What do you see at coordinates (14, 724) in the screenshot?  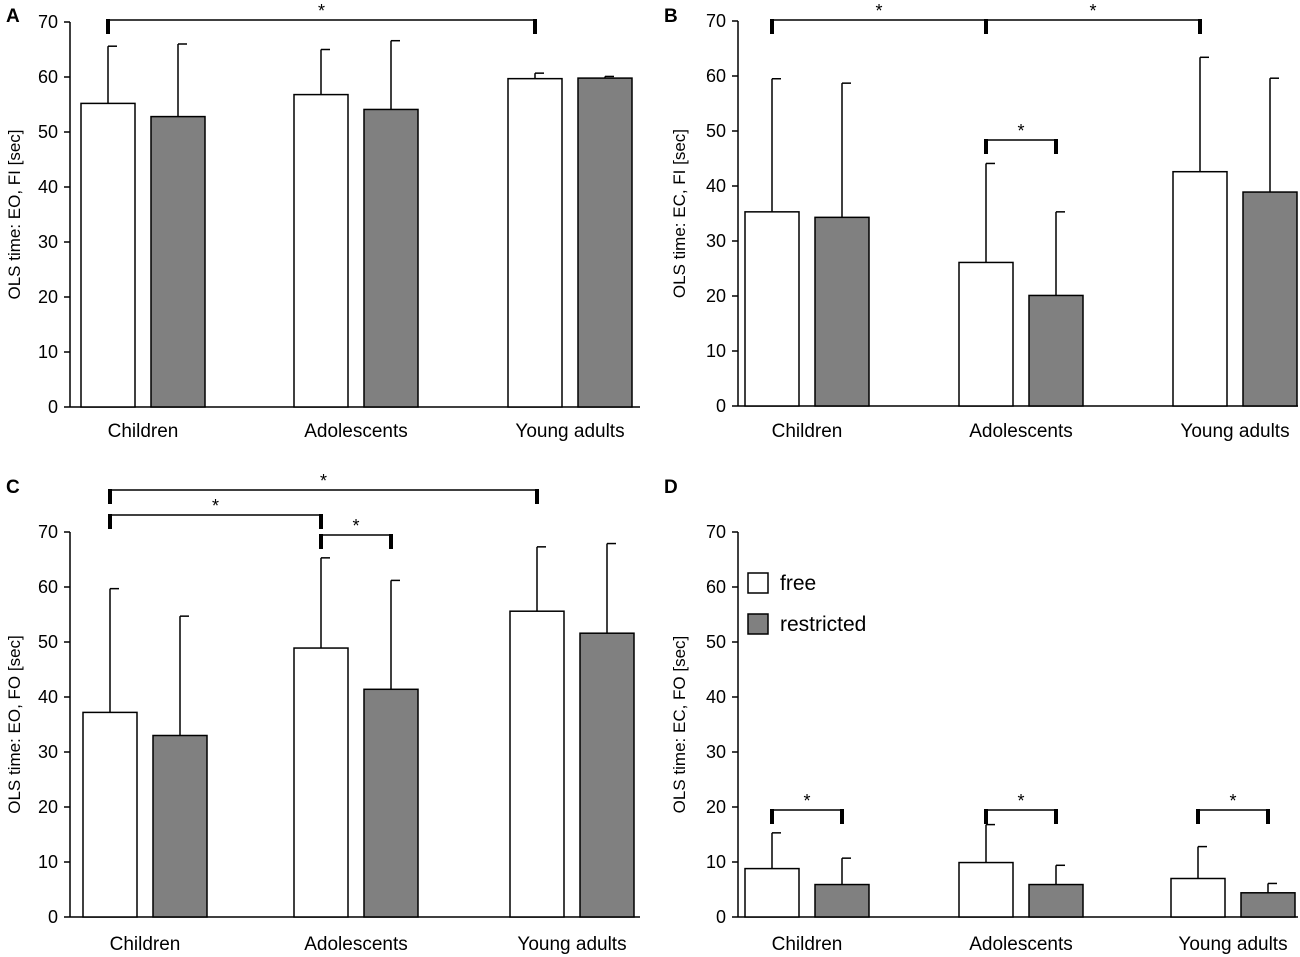 I see `y-axis-label: OLS time: EO, FO [sec]` at bounding box center [14, 724].